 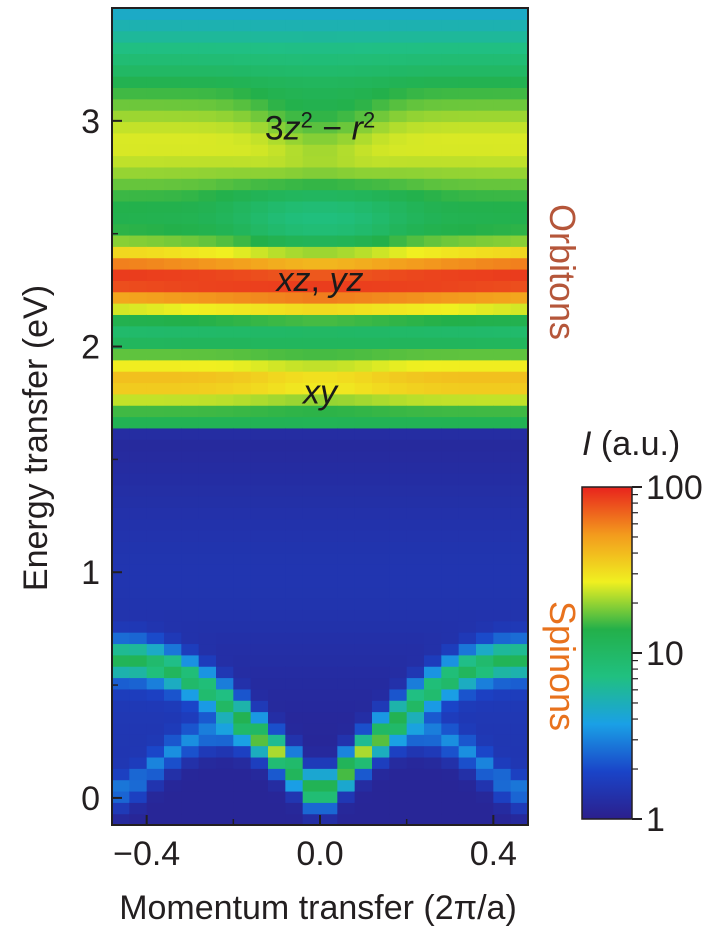 I want to click on band-label: 3z2 − r2, so click(x=320, y=127).